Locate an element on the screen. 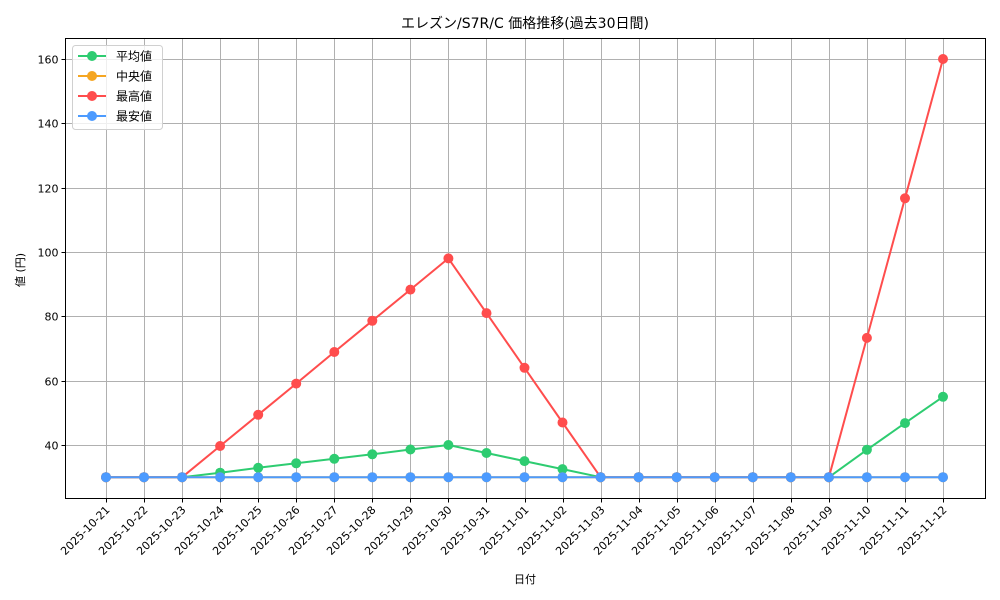 The height and width of the screenshot is (600, 1000). legend-label: 中央値 is located at coordinates (134, 76).